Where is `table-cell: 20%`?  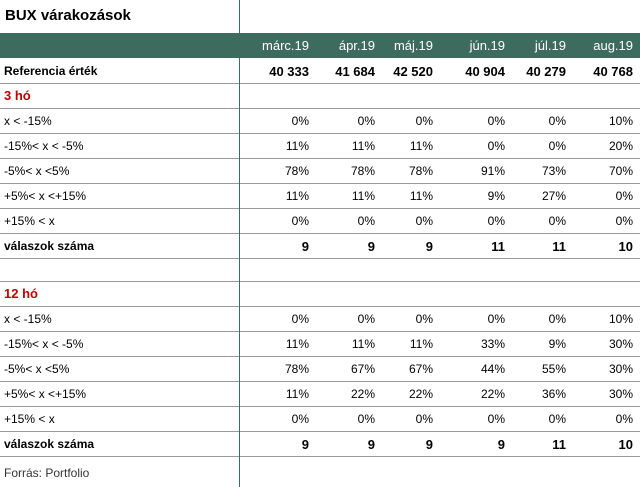
table-cell: 20% is located at coordinates (620, 146).